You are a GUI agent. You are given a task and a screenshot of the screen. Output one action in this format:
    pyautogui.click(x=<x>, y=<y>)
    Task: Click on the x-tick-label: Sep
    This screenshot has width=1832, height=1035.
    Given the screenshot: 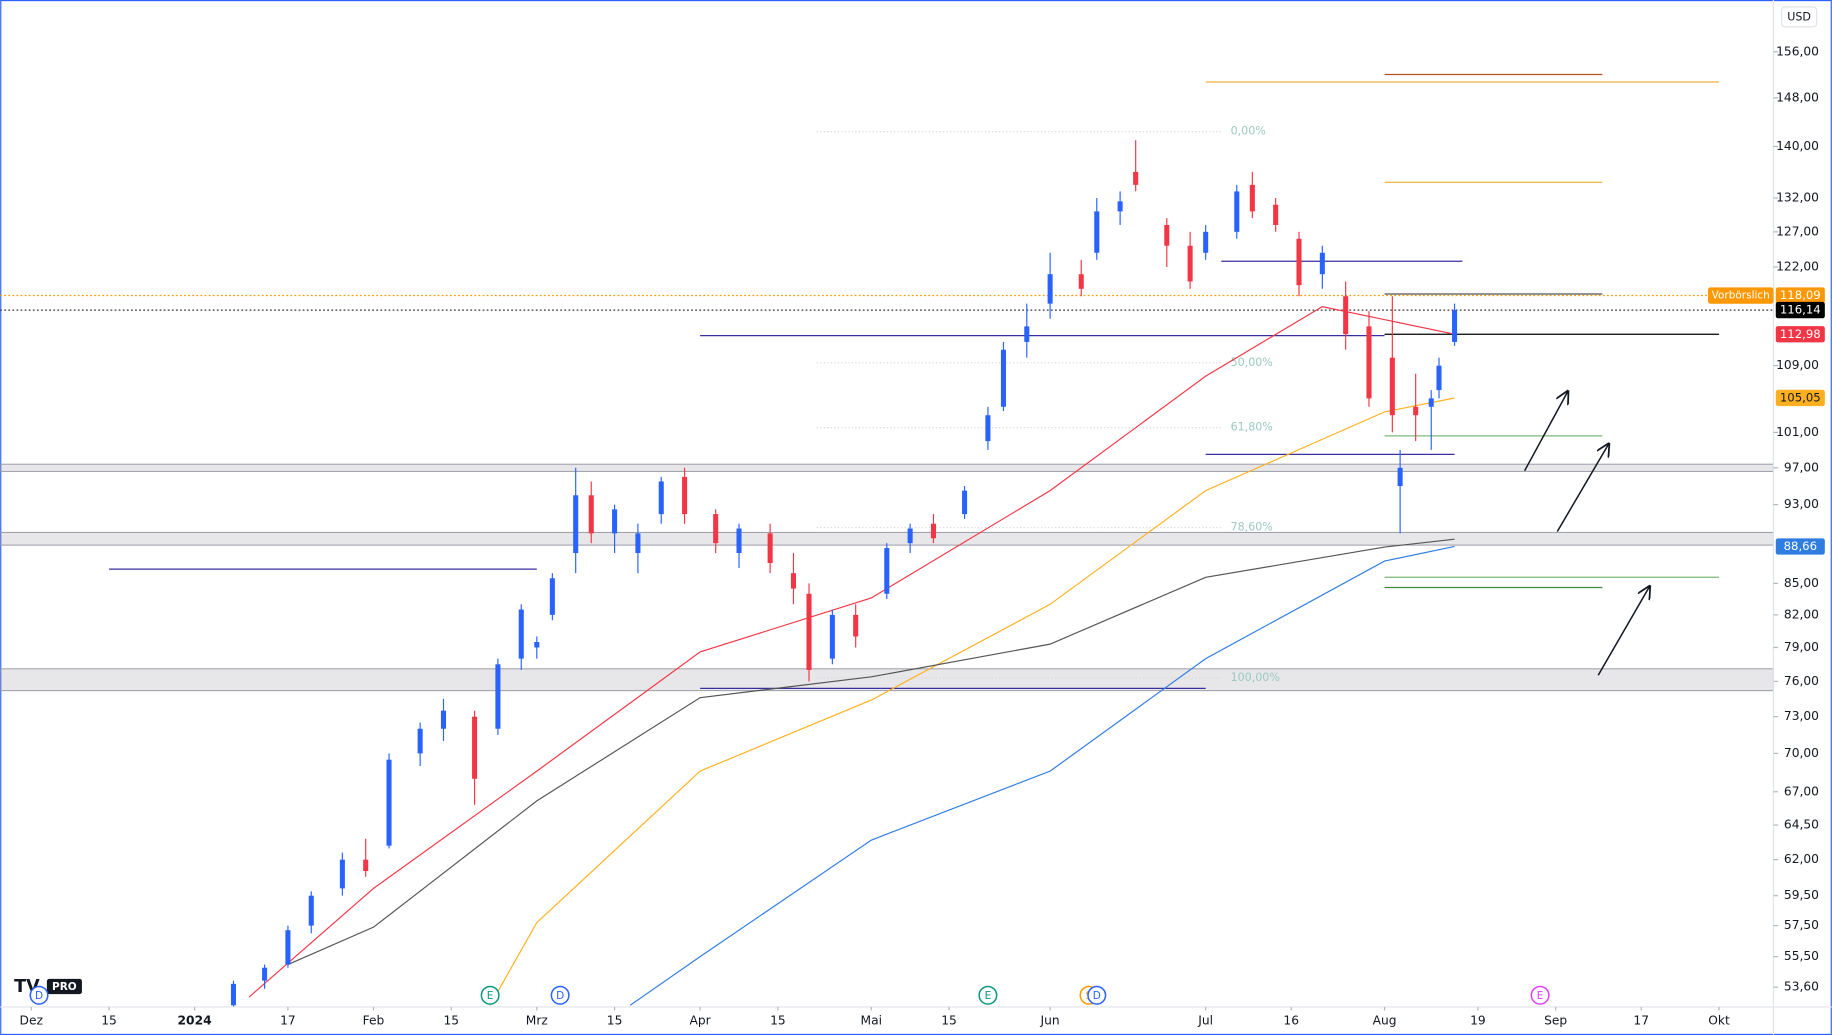 What is the action you would take?
    pyautogui.click(x=1555, y=1020)
    